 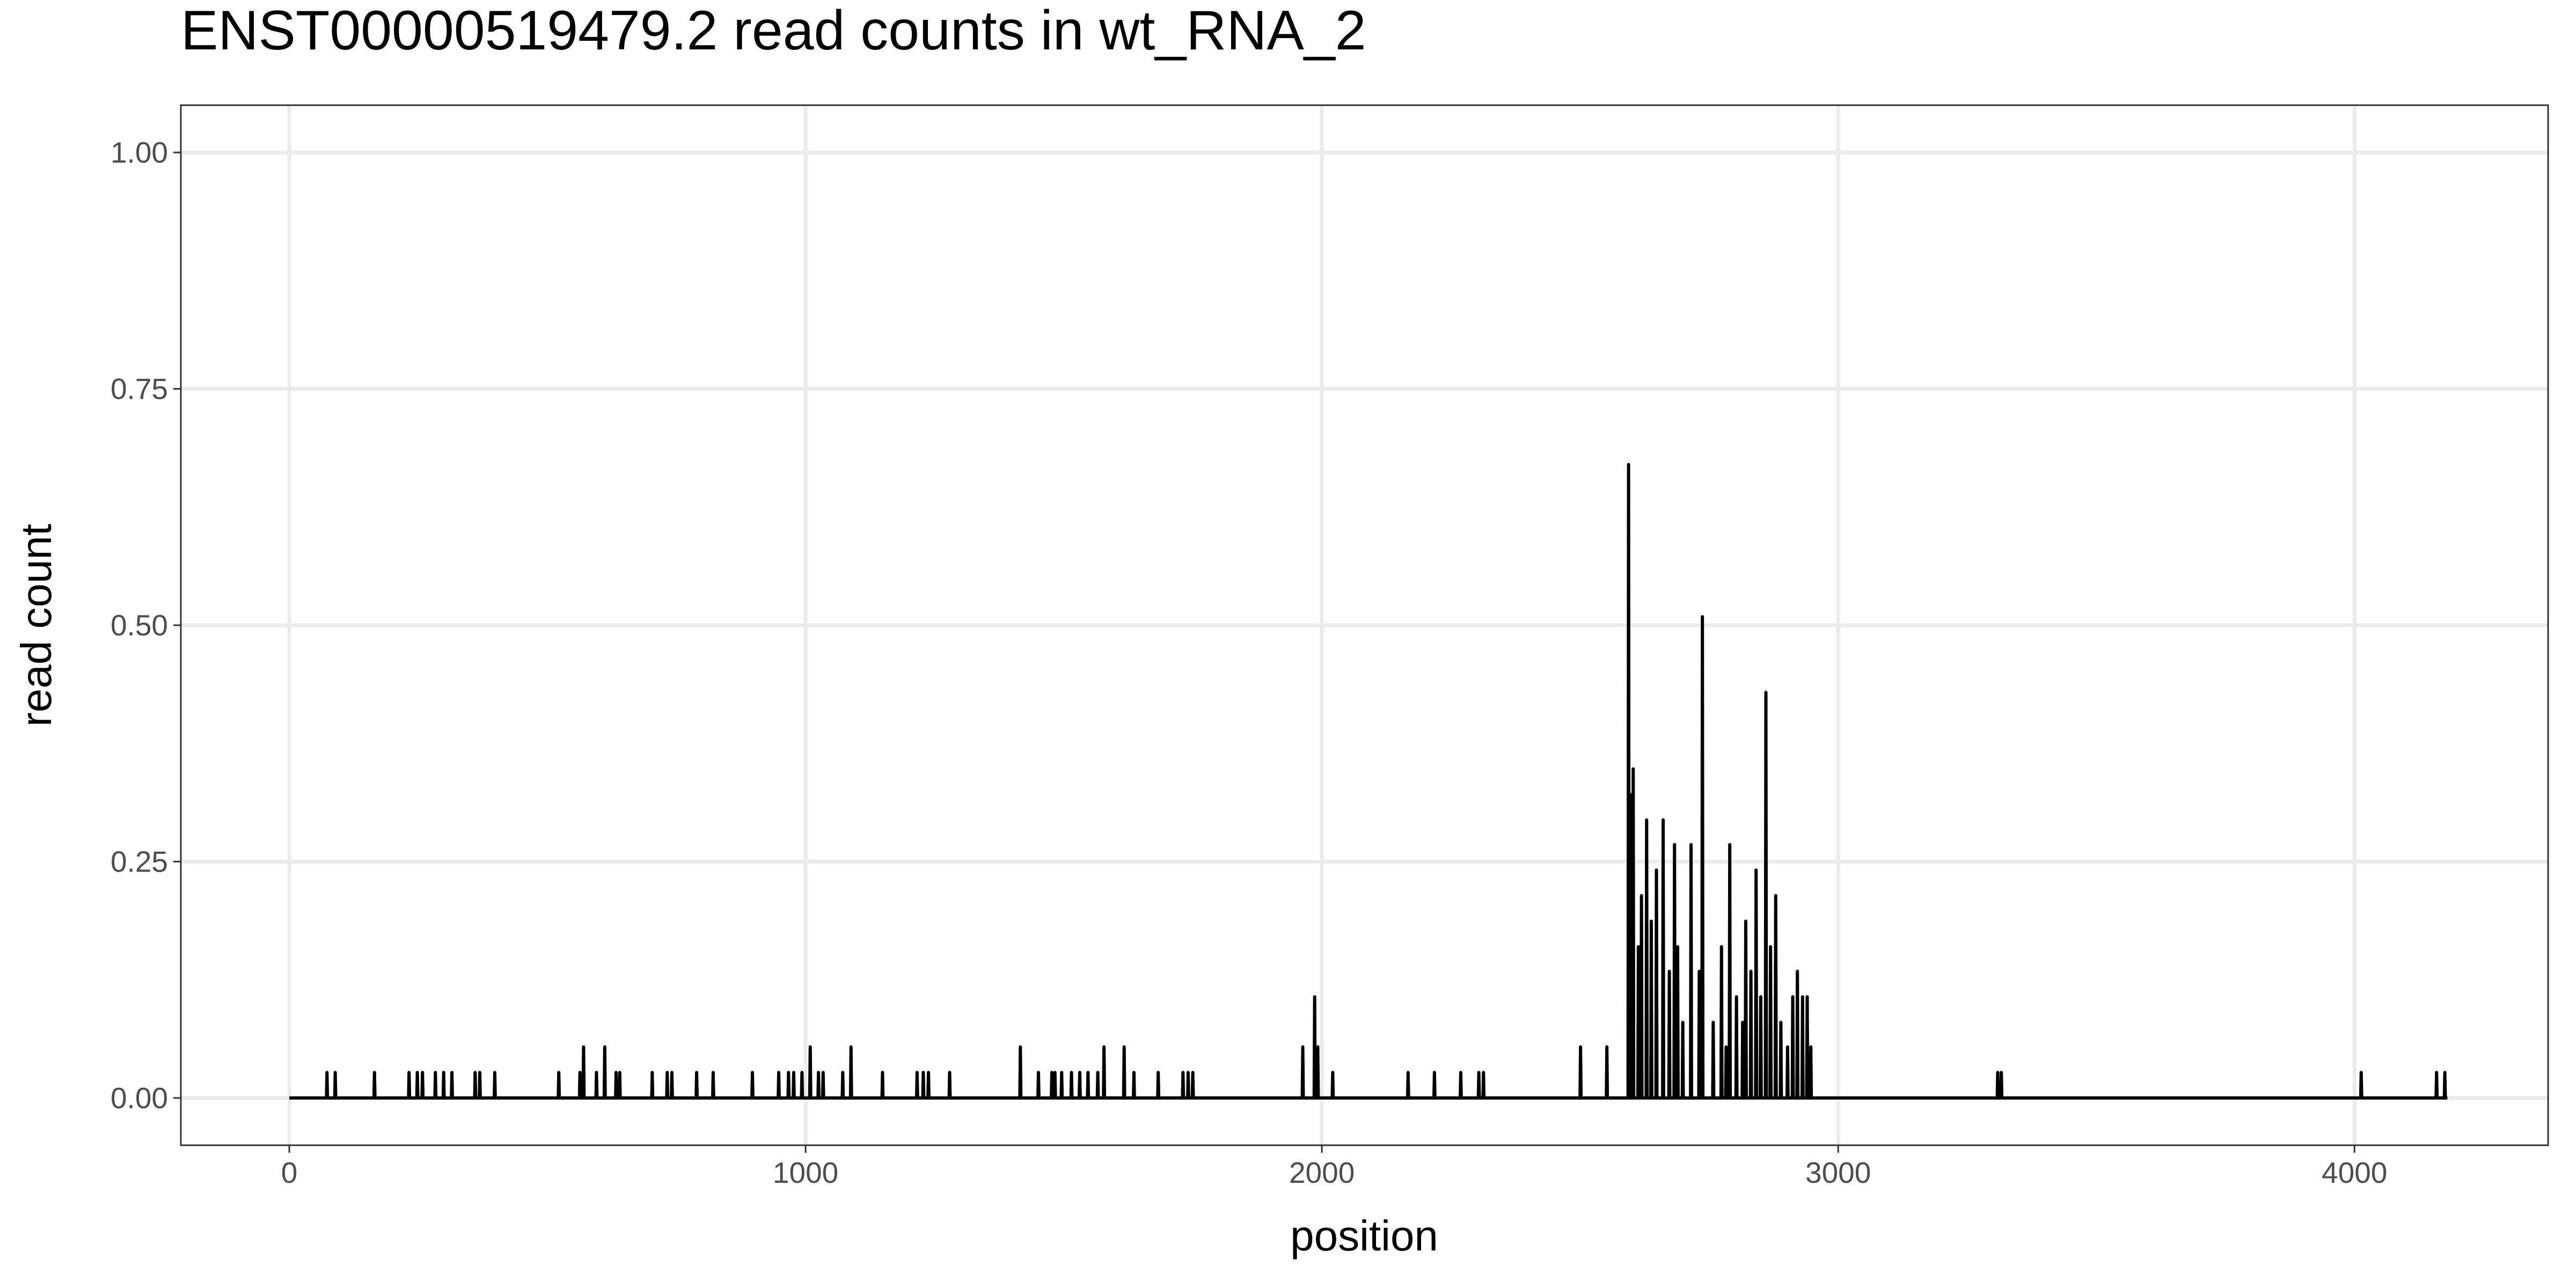 What do you see at coordinates (139, 152) in the screenshot?
I see `y-tick-label: 1.00` at bounding box center [139, 152].